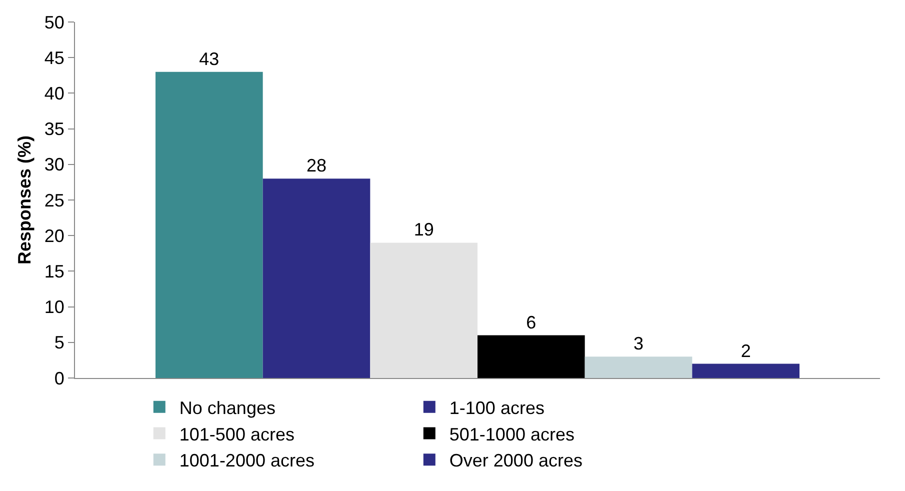 The image size is (905, 491). Describe the element at coordinates (54, 307) in the screenshot. I see `y-tick-label: 10` at that location.